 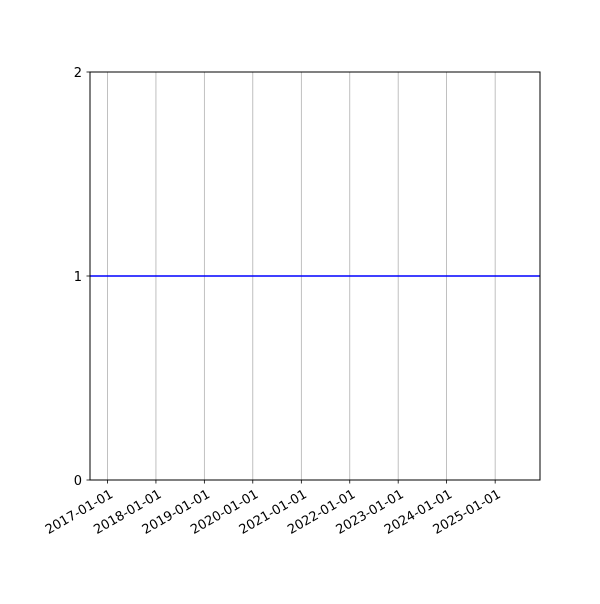 I want to click on y-tick-label: 0, so click(x=78, y=481).